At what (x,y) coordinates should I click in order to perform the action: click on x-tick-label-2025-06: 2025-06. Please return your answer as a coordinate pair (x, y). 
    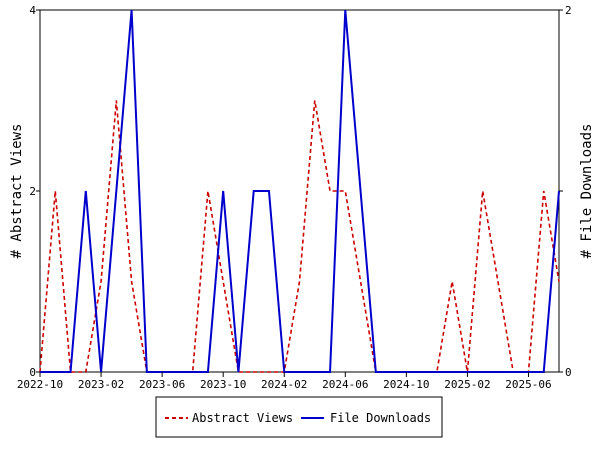
    Looking at the image, I should click on (528, 384).